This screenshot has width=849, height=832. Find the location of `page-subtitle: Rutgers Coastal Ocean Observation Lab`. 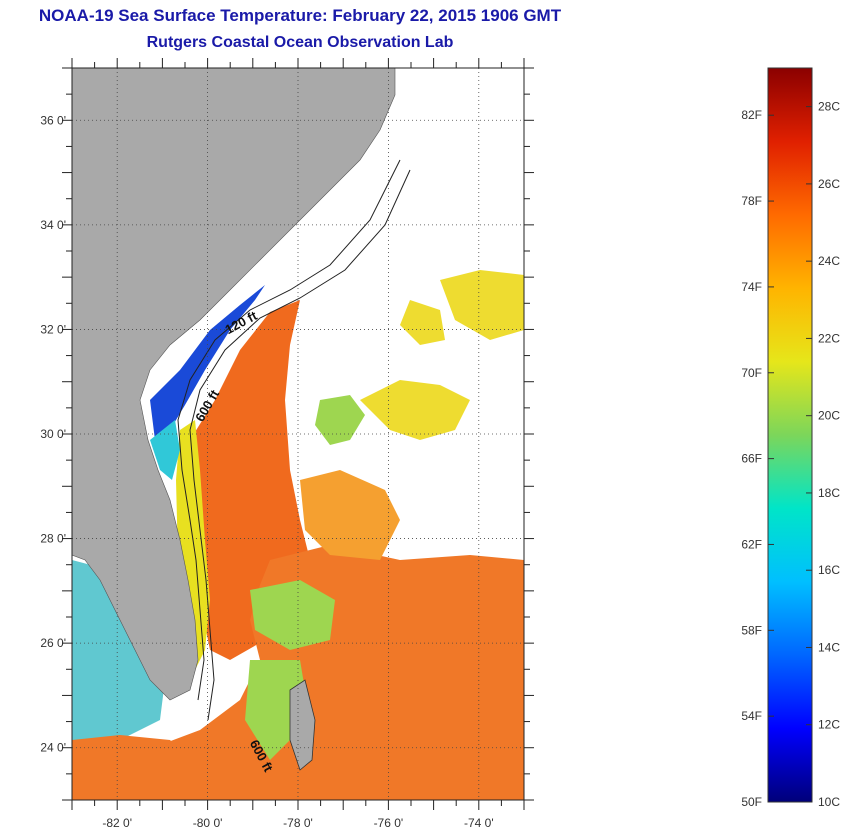

page-subtitle: Rutgers Coastal Ocean Observation Lab is located at coordinates (300, 42).